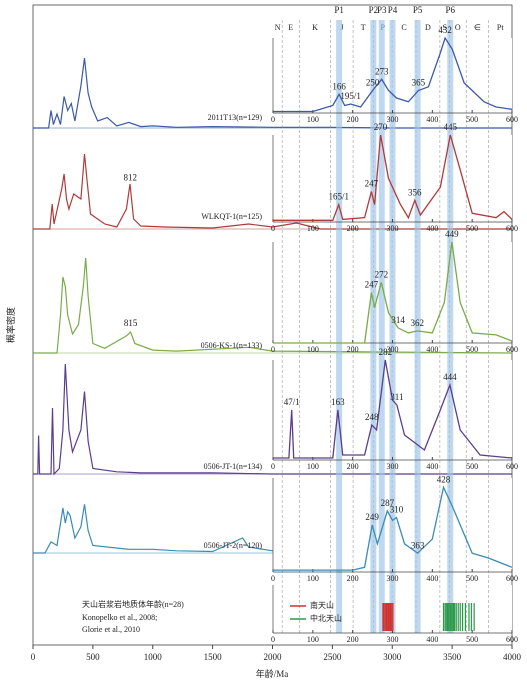 The width and height of the screenshot is (527, 684). Describe the element at coordinates (382, 71) in the screenshot. I see `peak-label: 273` at that location.